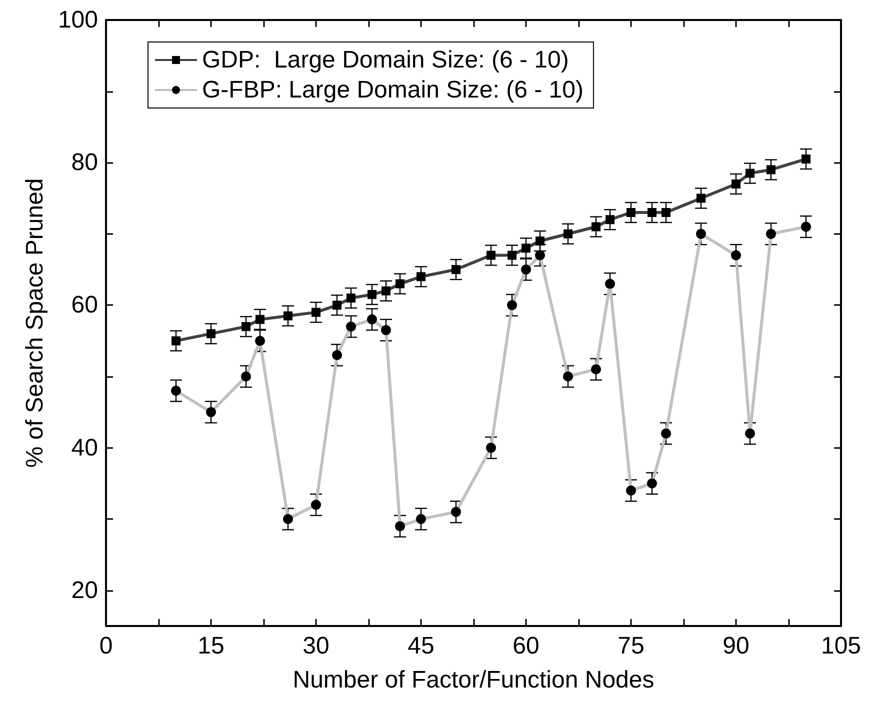  Describe the element at coordinates (106, 646) in the screenshot. I see `x-tick-label: 0` at that location.